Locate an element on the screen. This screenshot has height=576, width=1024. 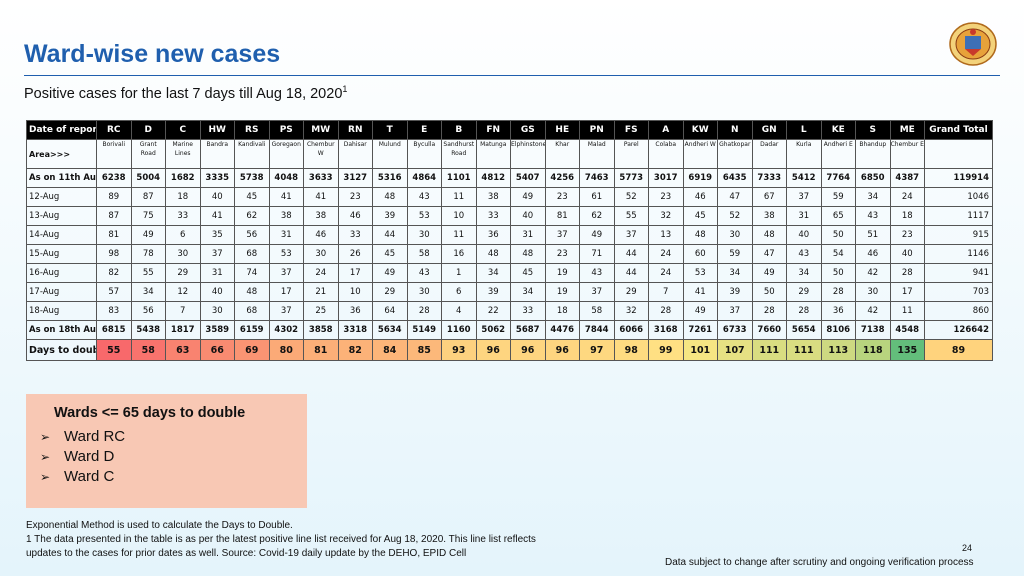
table-cell: 5062 is located at coordinates (493, 330).